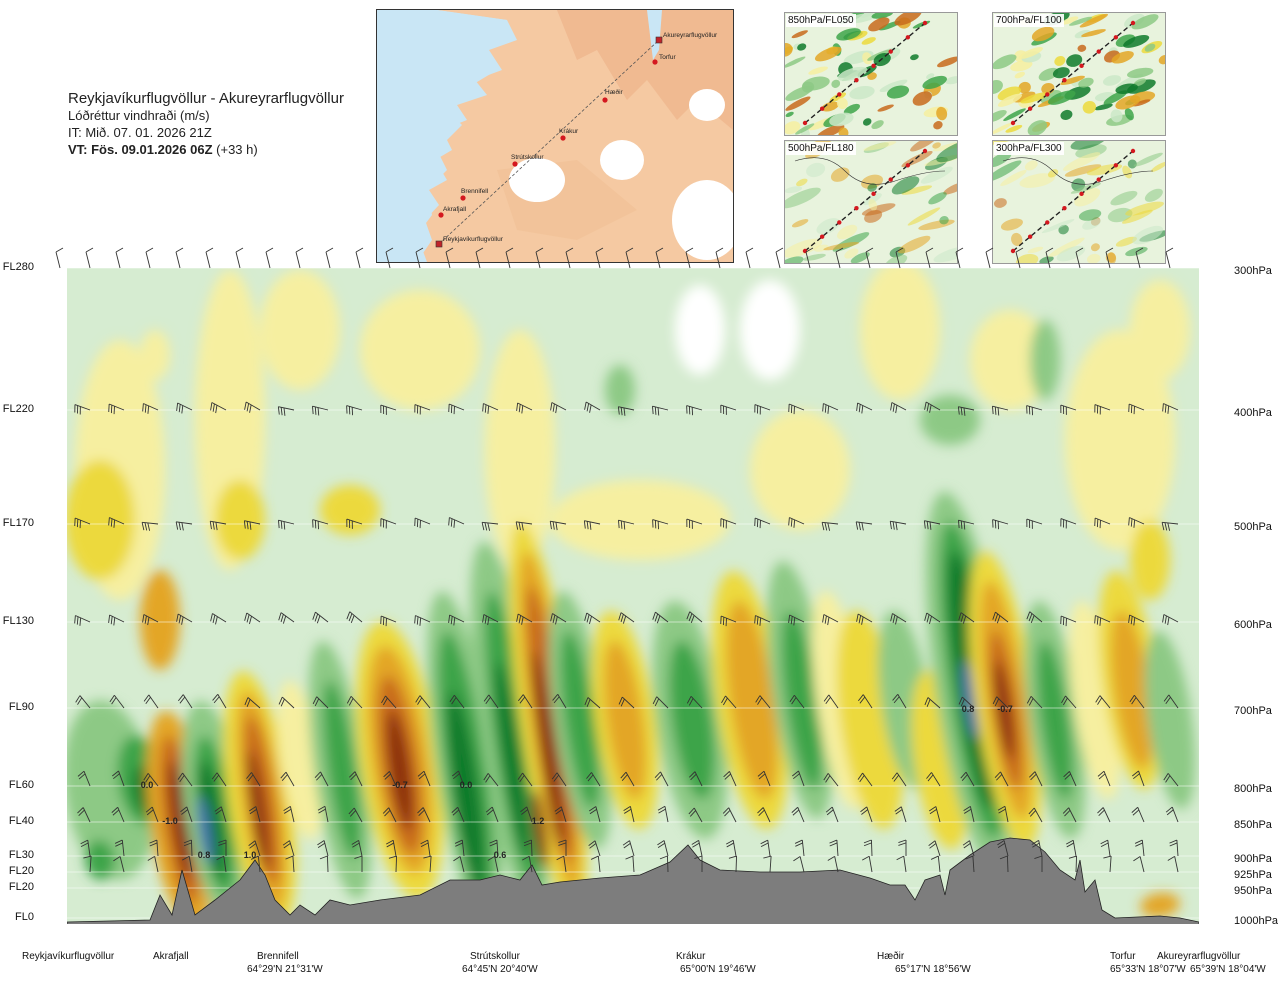 This screenshot has height=981, width=1280. What do you see at coordinates (140, 149) in the screenshot?
I see `valid-time: VT: Fös. 09.01.2026 06Z` at bounding box center [140, 149].